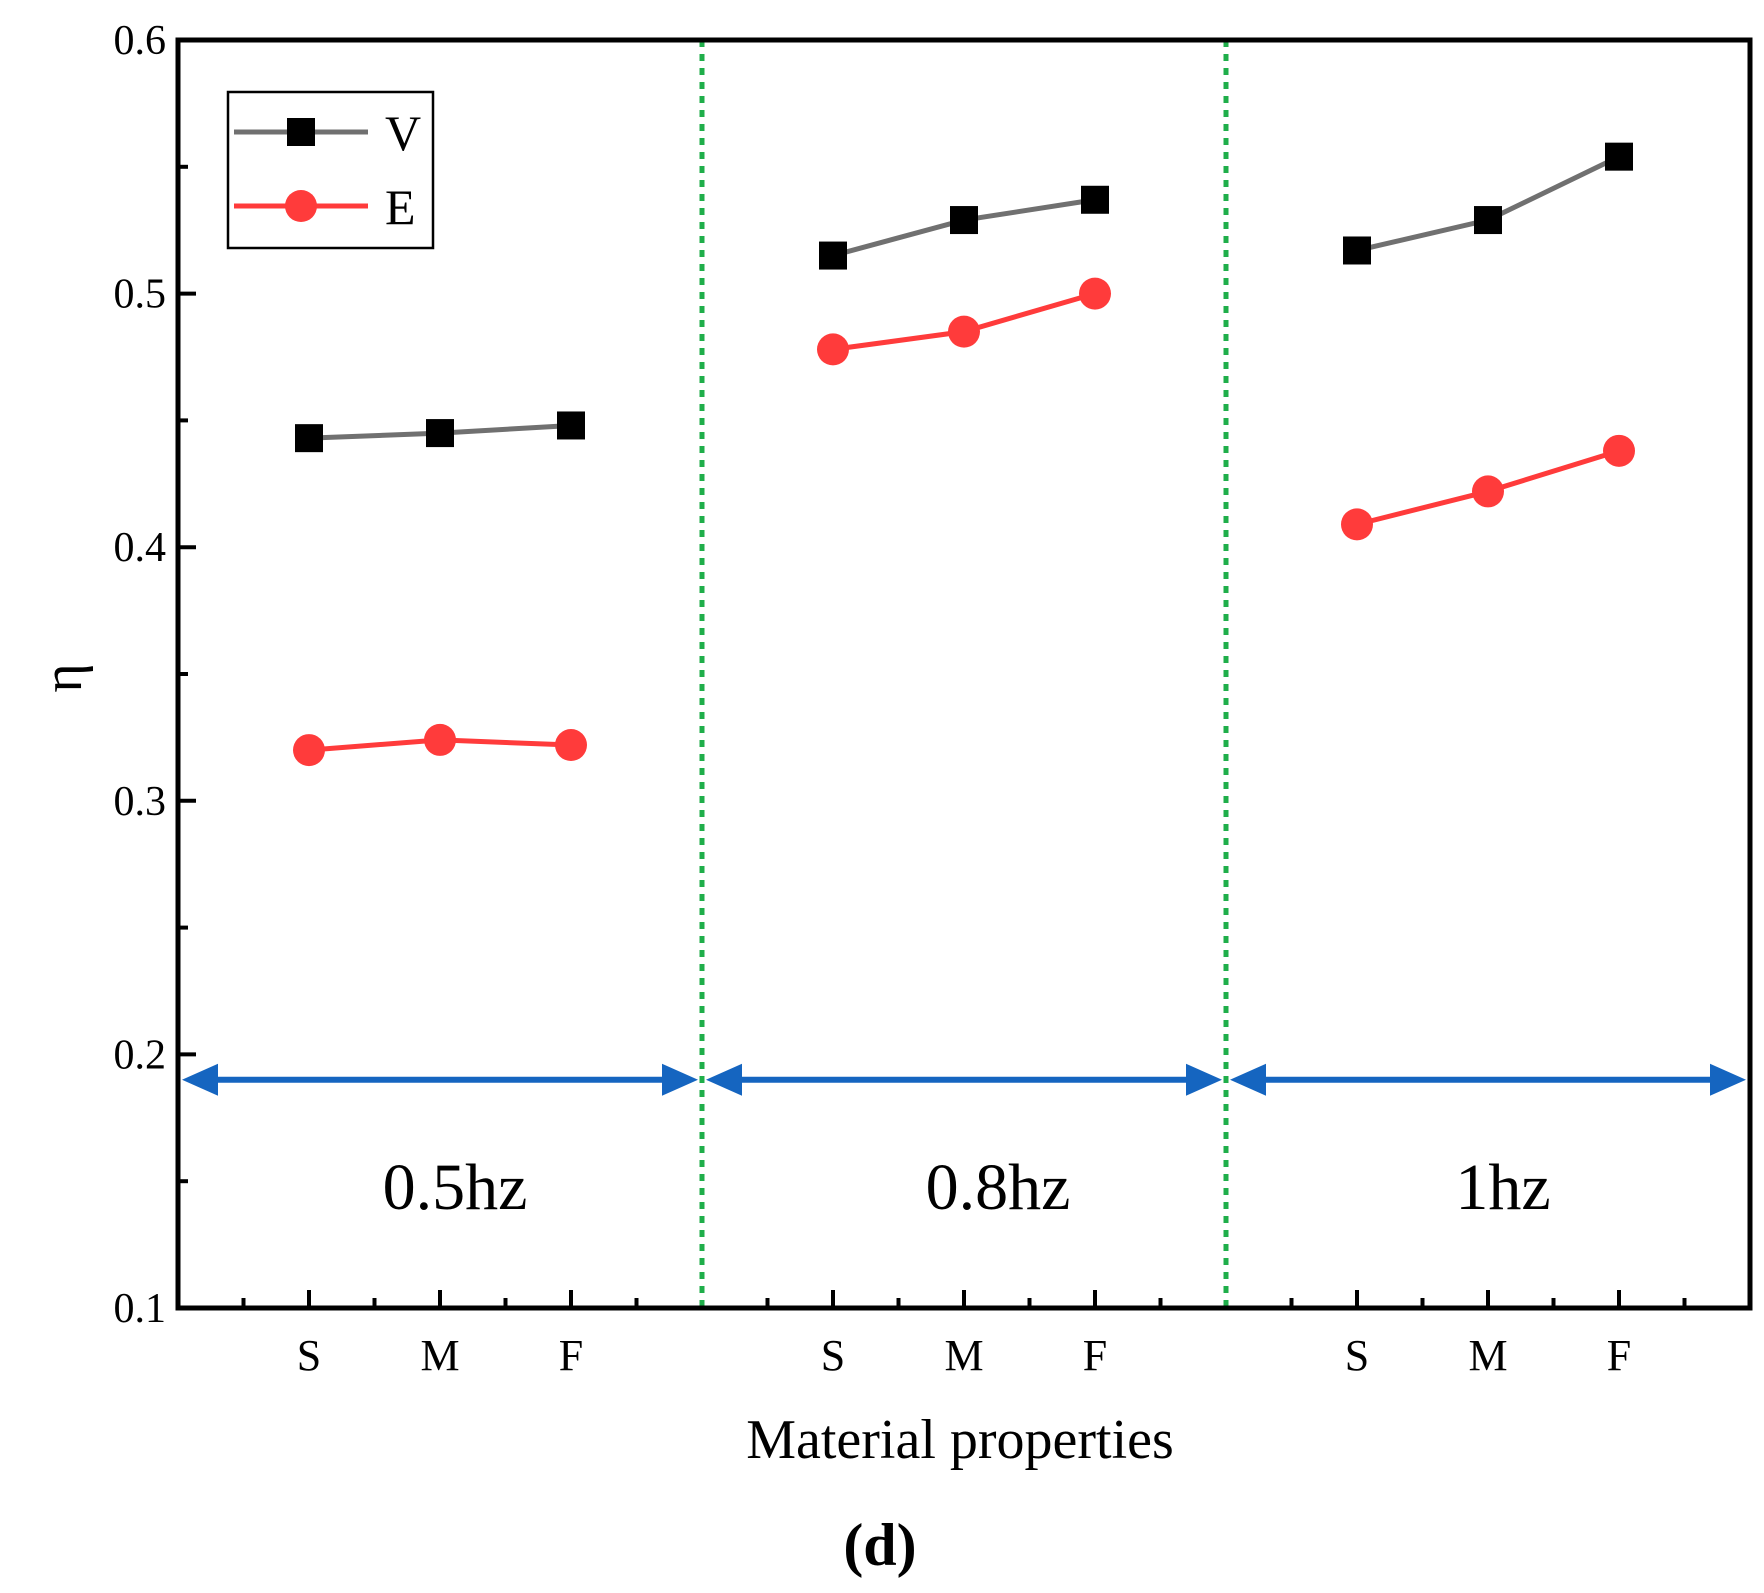  I want to click on y-tick-label: 0.3, so click(140, 802).